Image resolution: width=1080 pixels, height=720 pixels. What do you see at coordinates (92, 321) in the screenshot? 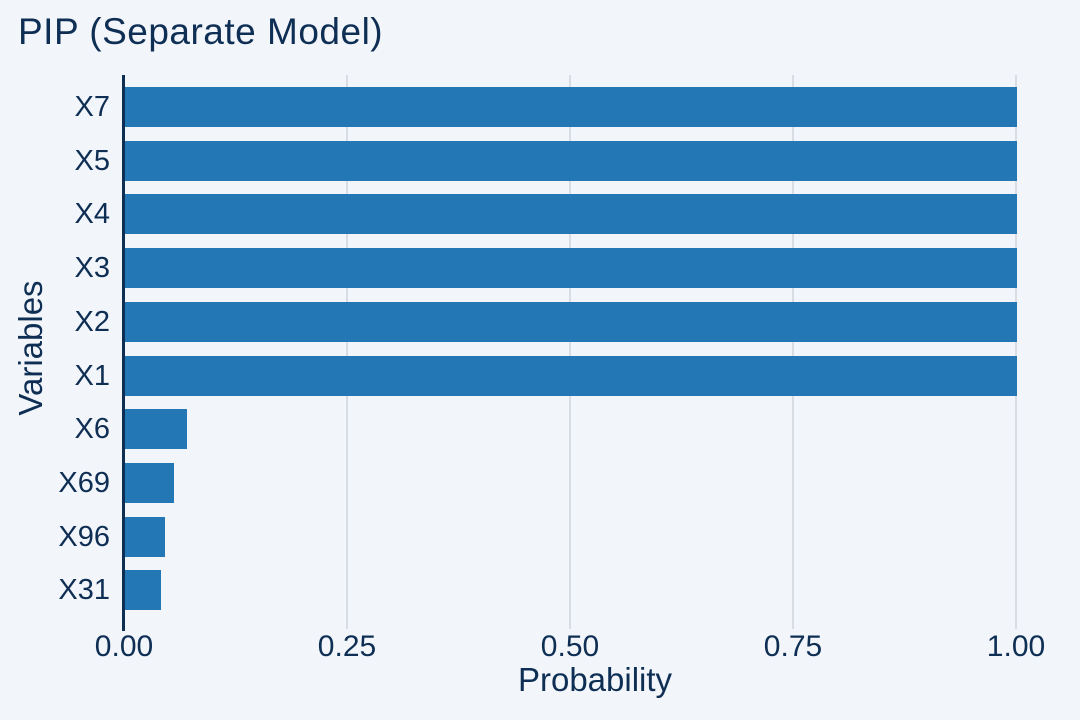
I see `y-tick-label-X2: X2` at bounding box center [92, 321].